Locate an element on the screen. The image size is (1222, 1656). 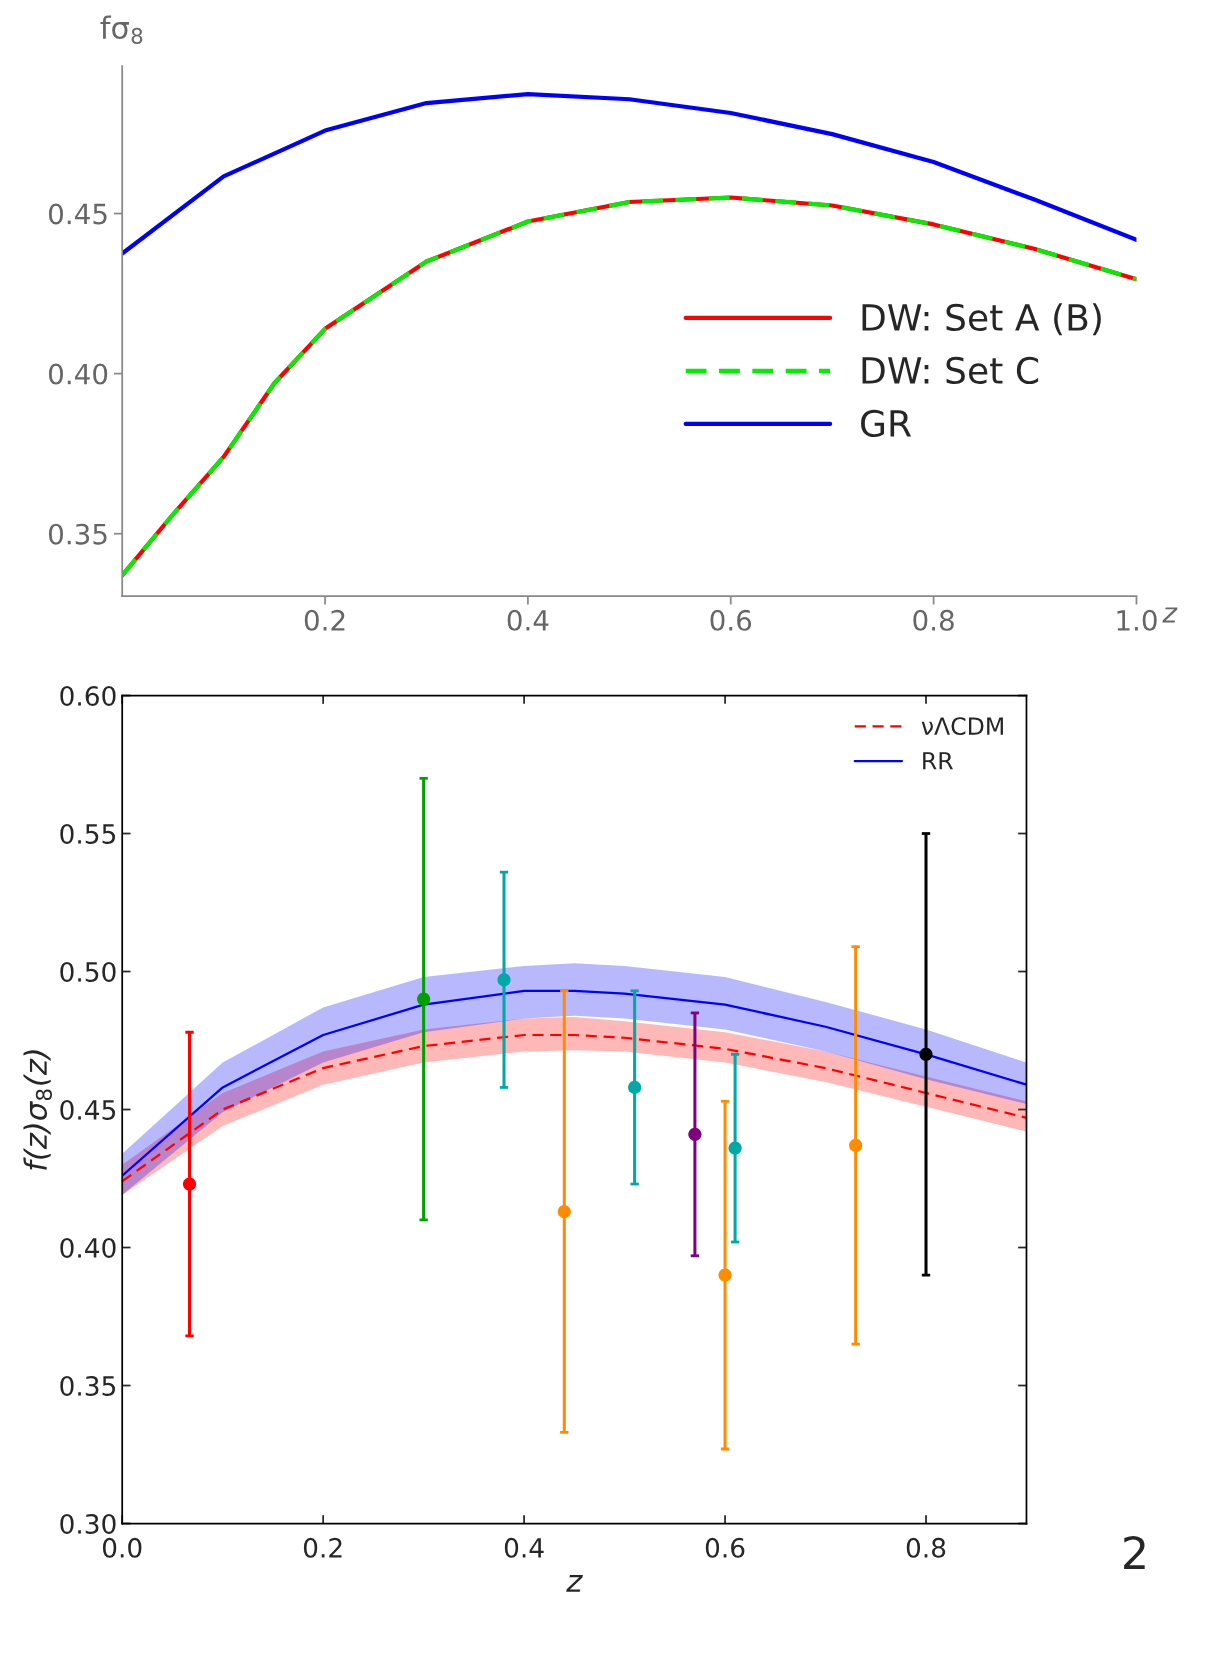
legend-label: νΛCDM is located at coordinates (962, 726).